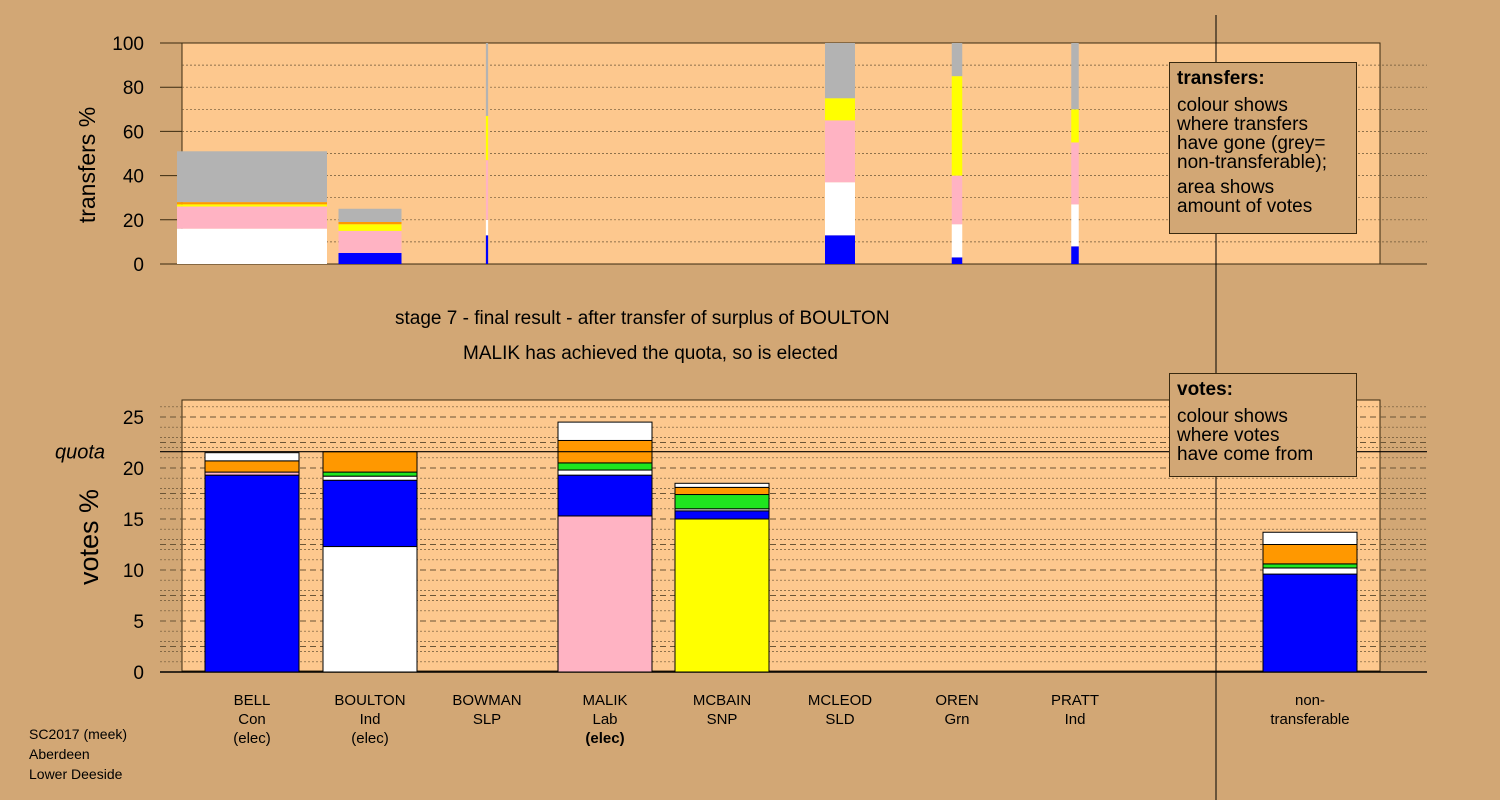  Describe the element at coordinates (138, 673) in the screenshot. I see `votes-y-tick-label: 0` at that location.